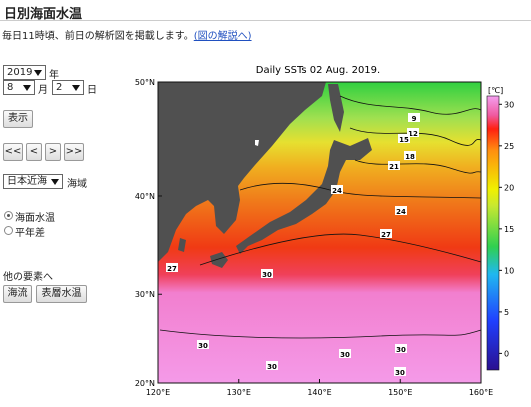  Describe the element at coordinates (34, 152) in the screenshot. I see `nav-button: <` at that location.